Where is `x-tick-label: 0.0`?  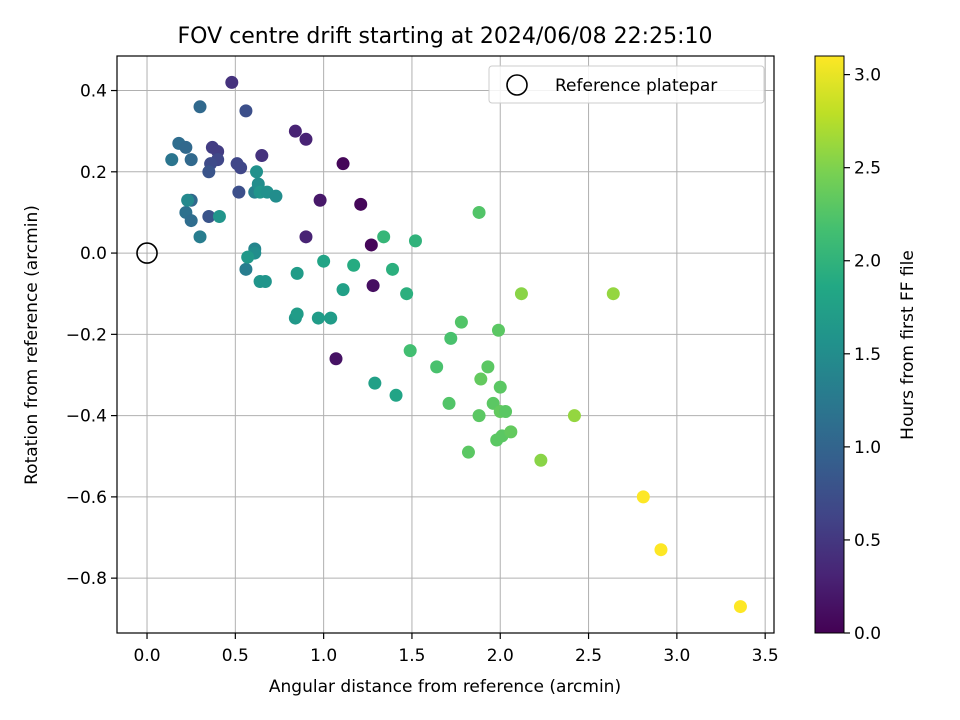 x-tick-label: 0.0 is located at coordinates (147, 656).